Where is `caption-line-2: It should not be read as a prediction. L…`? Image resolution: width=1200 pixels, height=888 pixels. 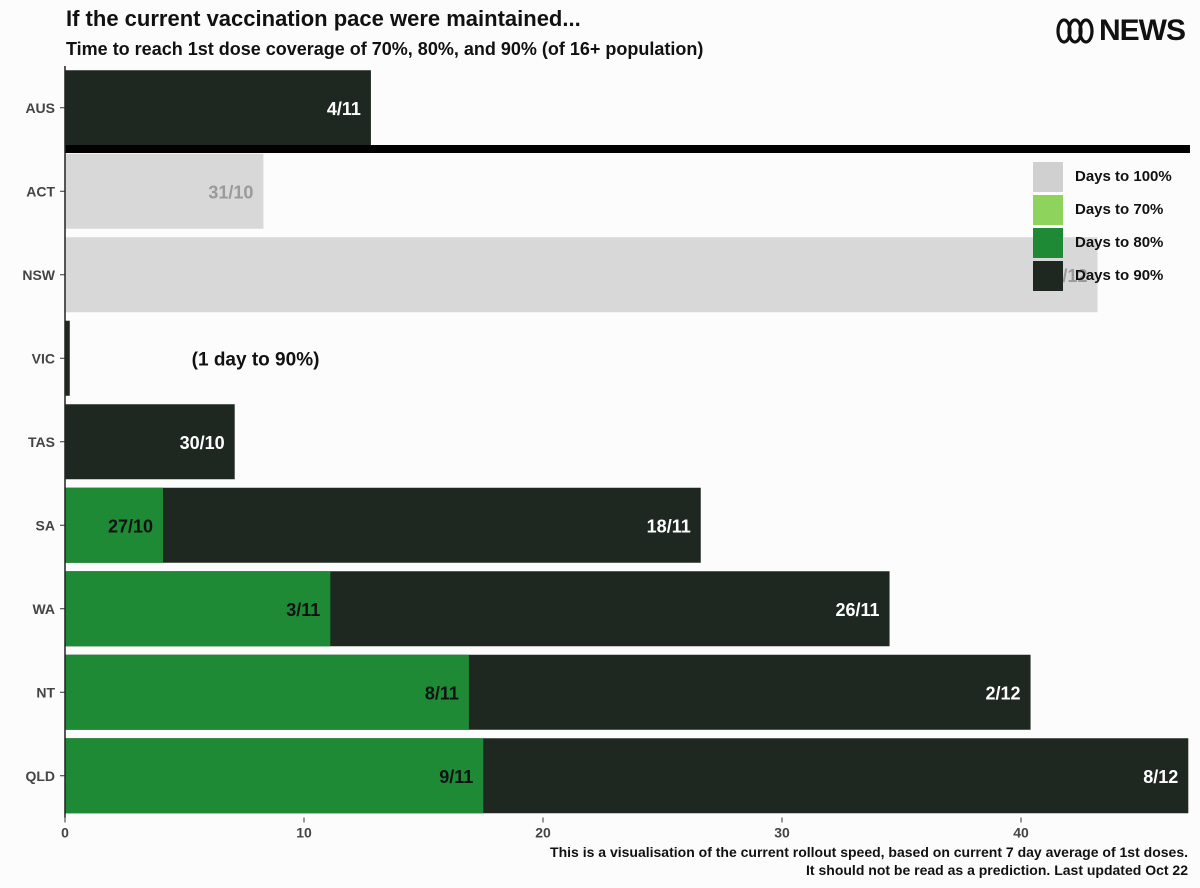
caption-line-2: It should not be read as a prediction. L… is located at coordinates (997, 870).